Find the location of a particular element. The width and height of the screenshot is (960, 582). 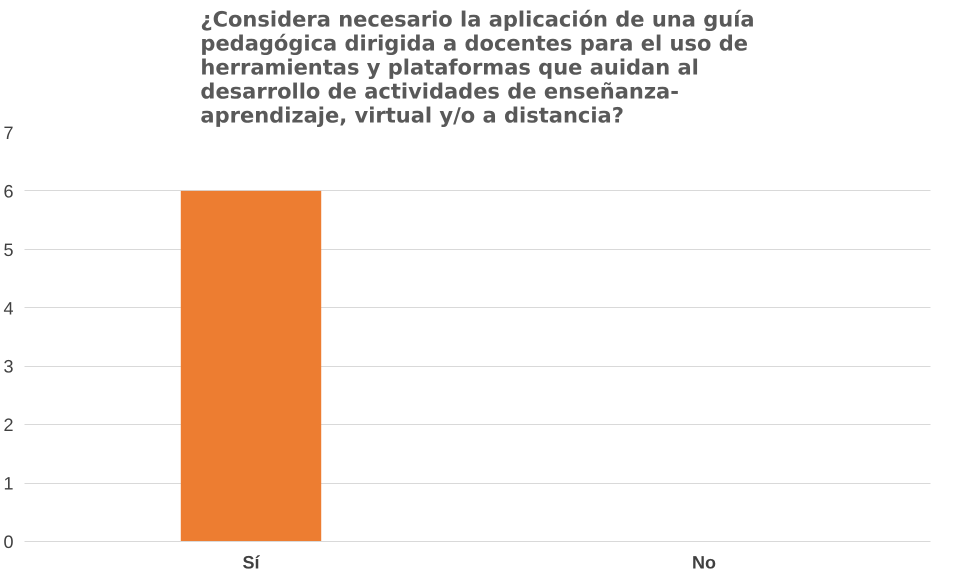

y-tick-label: 6 is located at coordinates (8, 191).